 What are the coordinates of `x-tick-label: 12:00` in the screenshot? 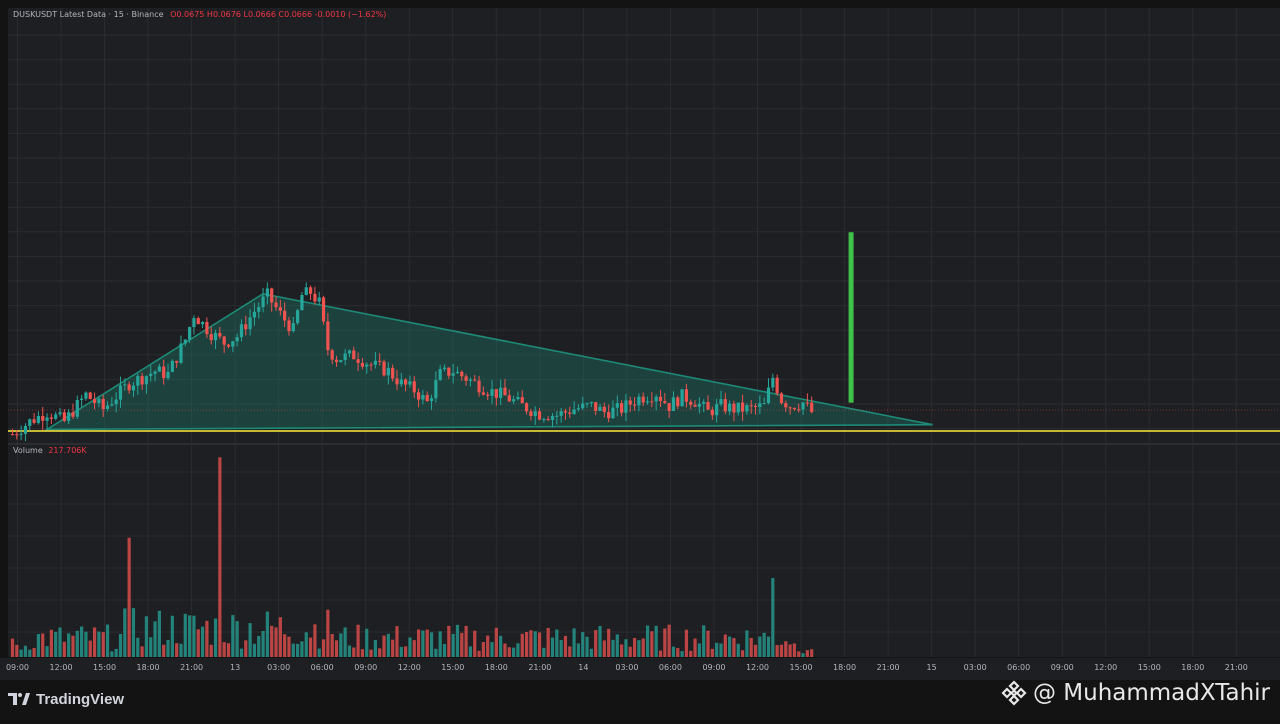 It's located at (409, 667).